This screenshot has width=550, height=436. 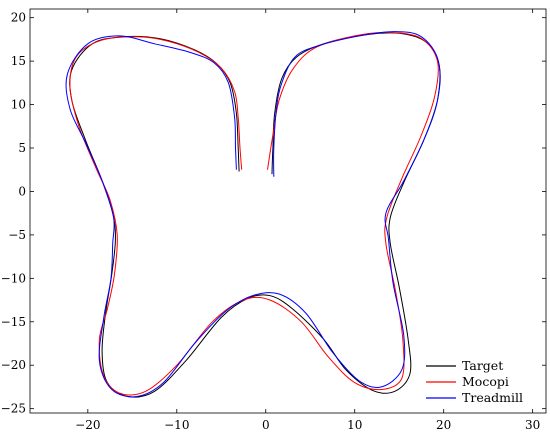 I want to click on legend-label-treadmill: Treadmill, so click(x=492, y=397).